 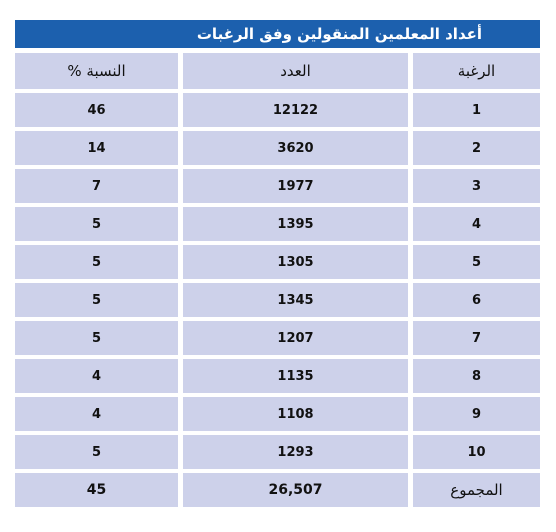 I want to click on table-row: 2 3620 14, so click(x=277, y=148).